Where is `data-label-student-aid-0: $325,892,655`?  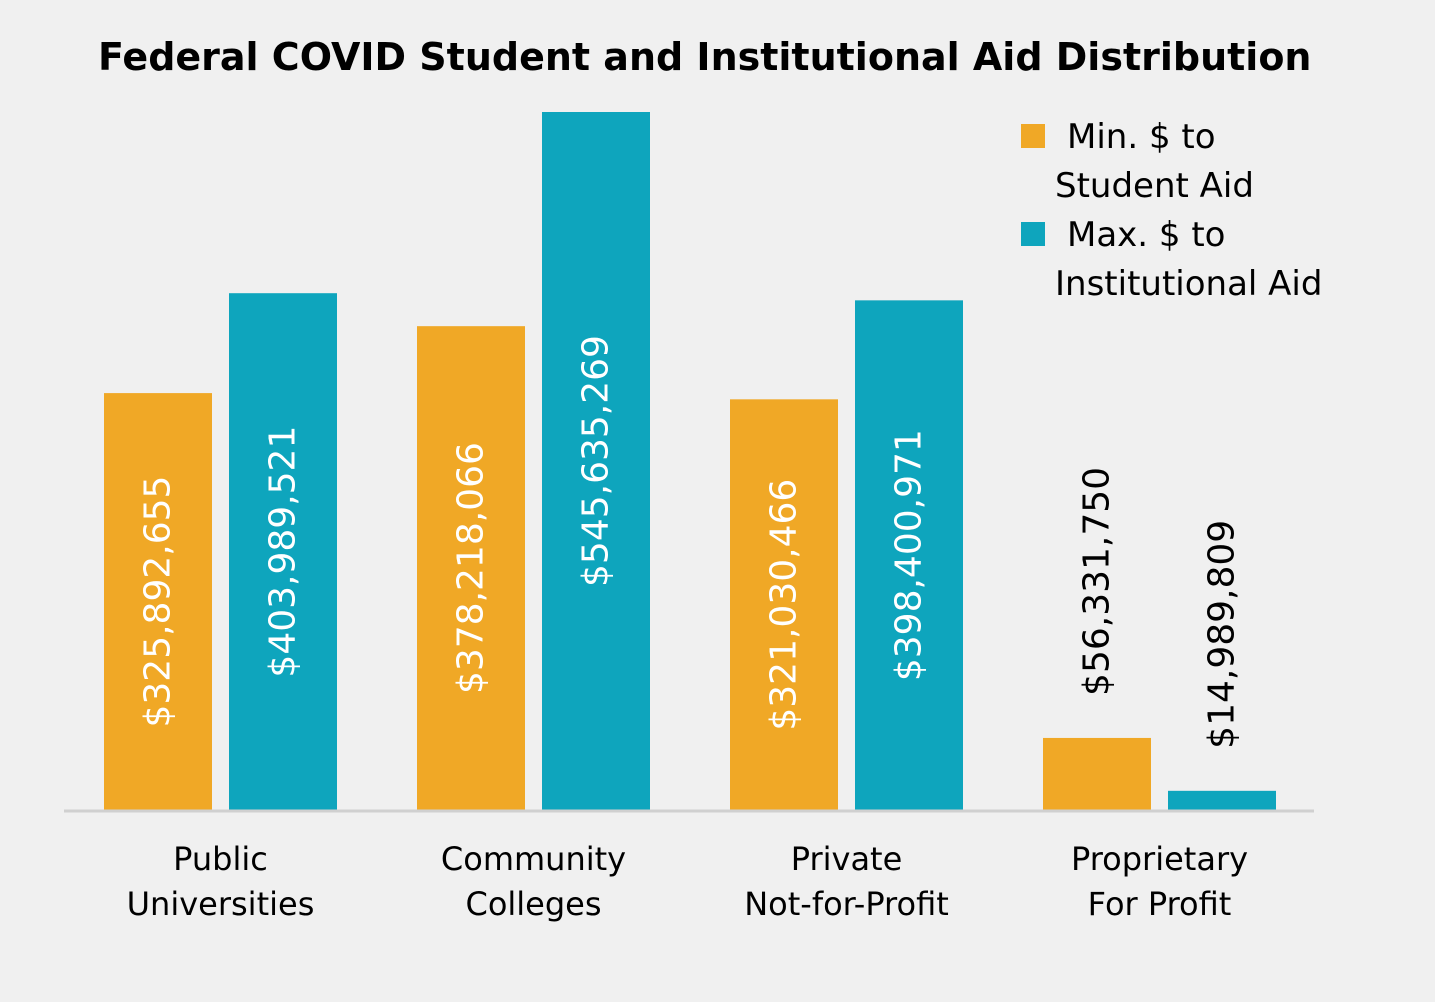
data-label-student-aid-0: $325,892,655 is located at coordinates (158, 602).